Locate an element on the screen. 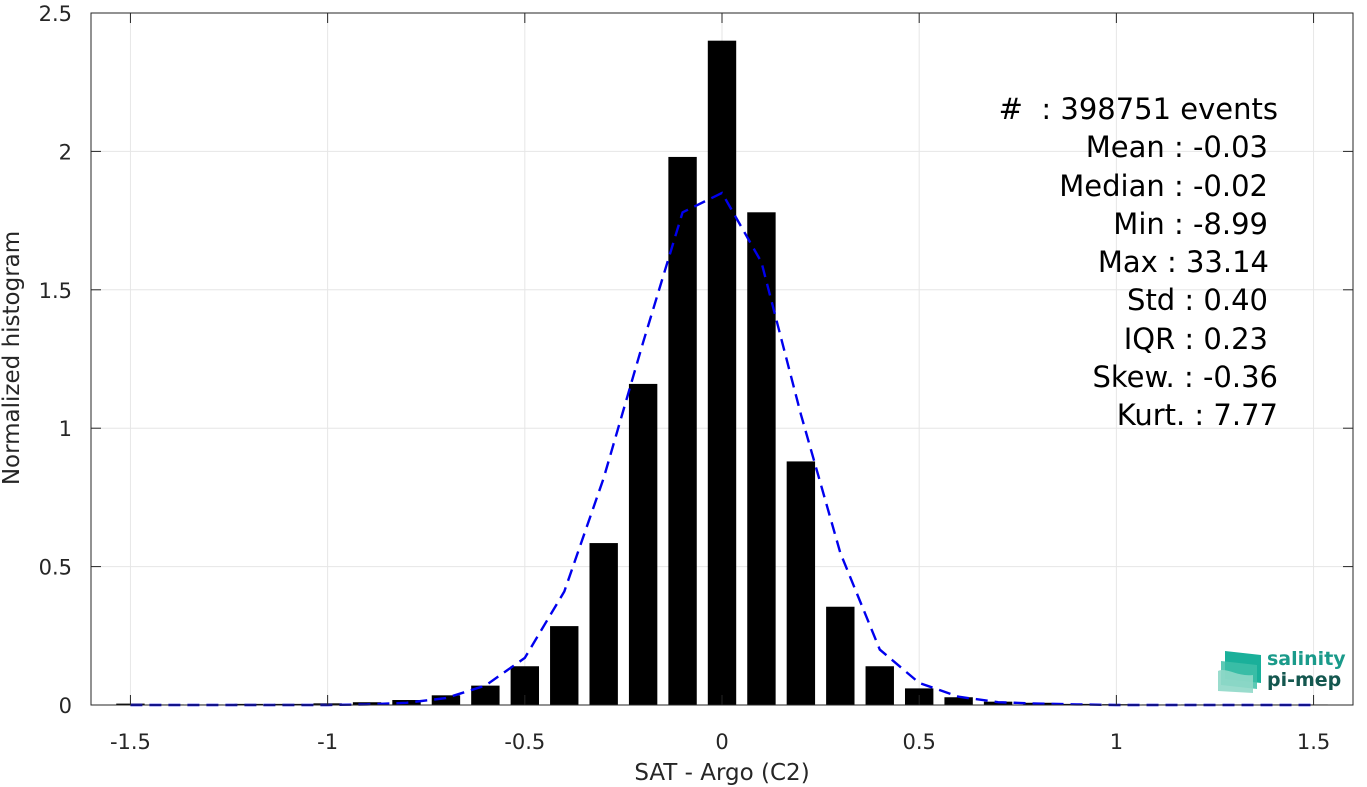 This screenshot has width=1367, height=787. wave-logo-icon is located at coordinates (1239, 672).